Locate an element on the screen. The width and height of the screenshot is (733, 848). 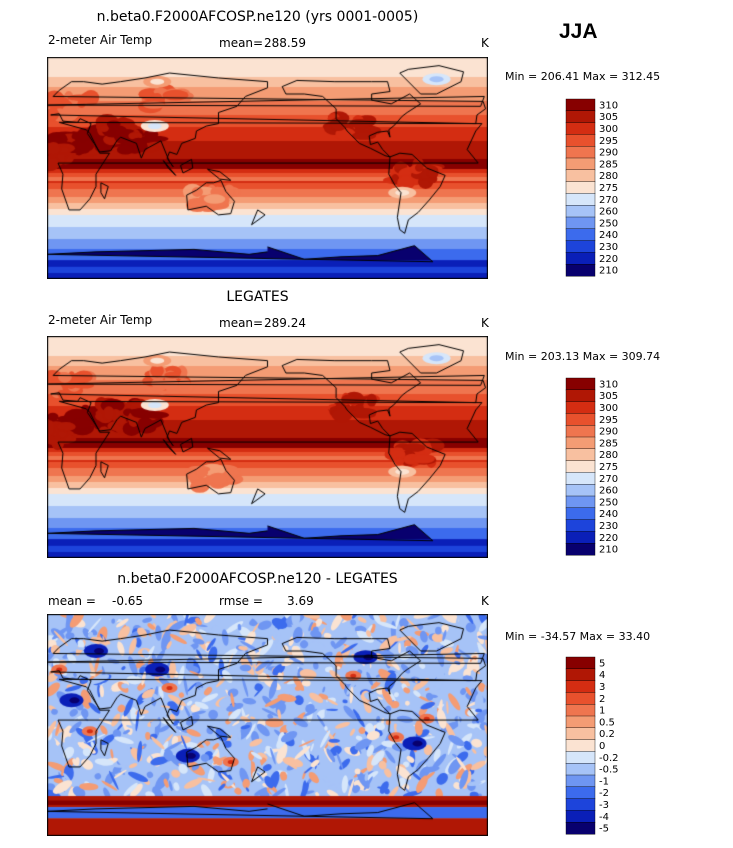
colorbar-tick-label: 275 is located at coordinates (608, 188).